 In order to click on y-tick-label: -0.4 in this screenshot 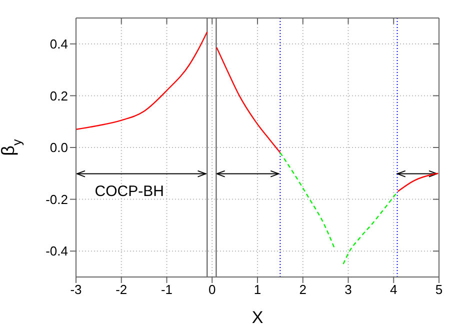, I will do `click(57, 251)`.